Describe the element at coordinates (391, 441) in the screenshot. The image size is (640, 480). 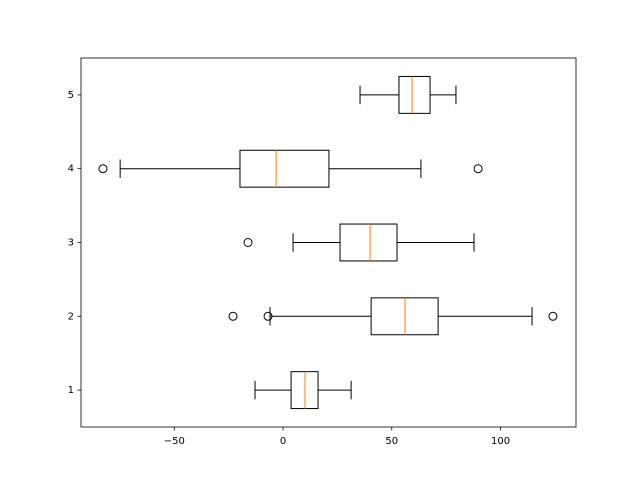
I see `x-tick-label: 50` at that location.